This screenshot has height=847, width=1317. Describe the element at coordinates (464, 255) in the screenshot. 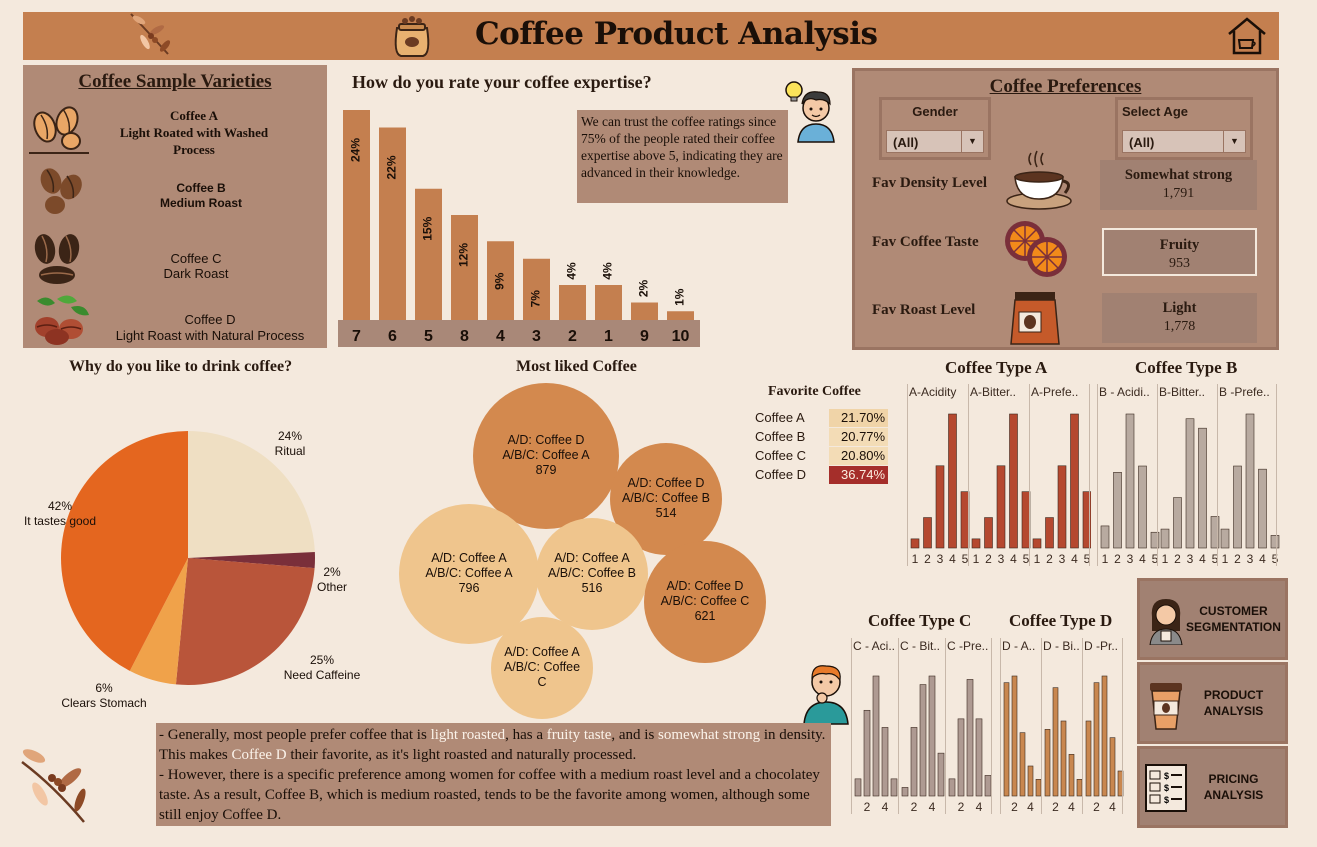

I see `expertise-data-label: 12%` at that location.